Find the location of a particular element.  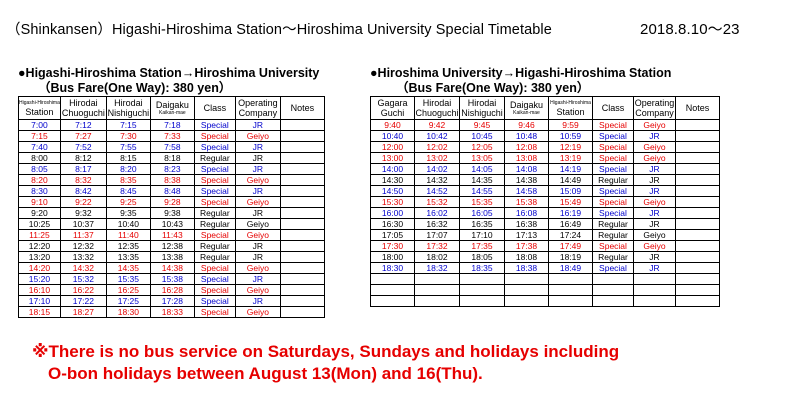

column-header: Operating Company is located at coordinates (257, 108).